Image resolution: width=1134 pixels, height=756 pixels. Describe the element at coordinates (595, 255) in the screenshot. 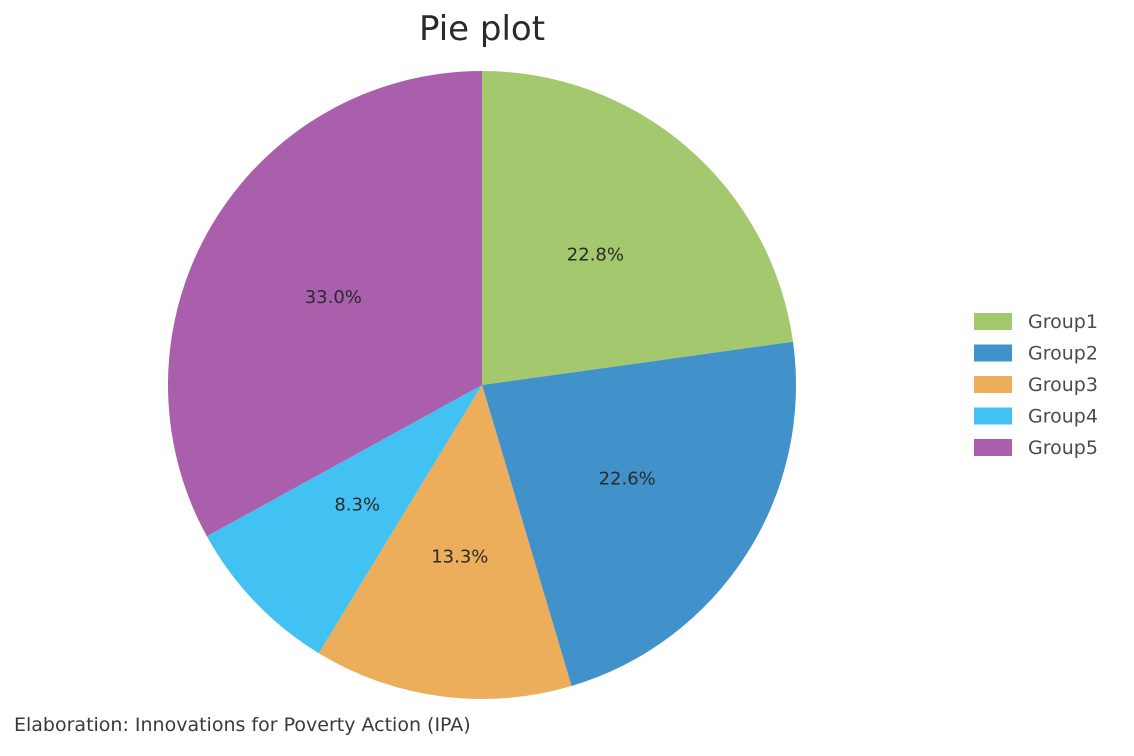

I see `slice-label-group1: 22.8%` at that location.